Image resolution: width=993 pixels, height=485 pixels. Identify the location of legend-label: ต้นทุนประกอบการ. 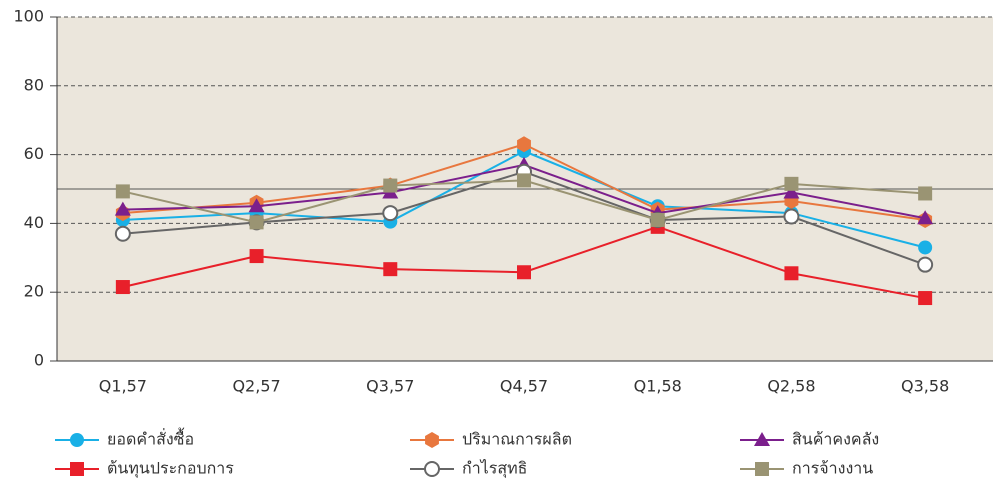
(170, 469).